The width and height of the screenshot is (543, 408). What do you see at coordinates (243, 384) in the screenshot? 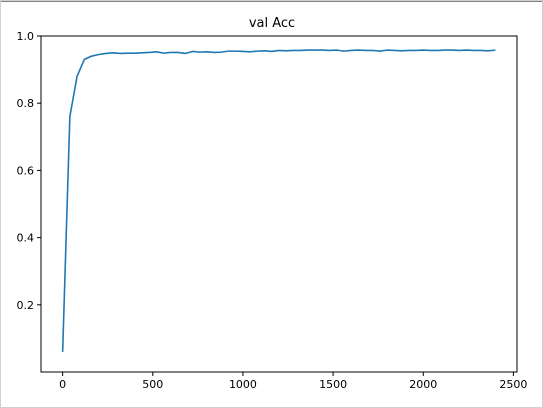
I see `x-tick-label: 1000` at bounding box center [243, 384].